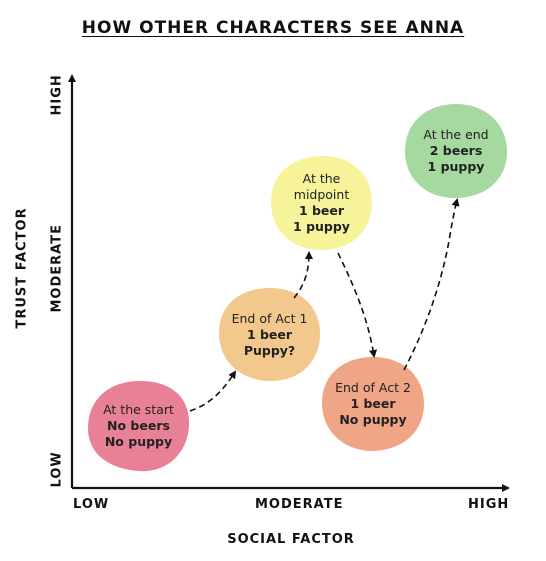 This screenshot has width=546, height=561. I want to click on blob-act1, so click(269, 335).